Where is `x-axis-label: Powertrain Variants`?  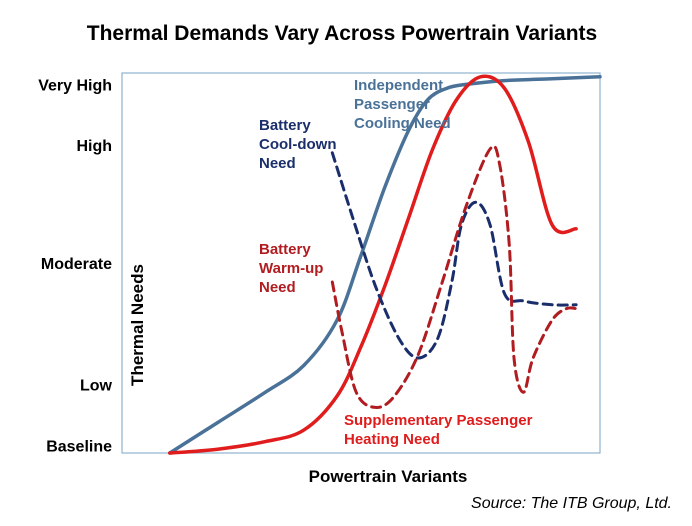
x-axis-label: Powertrain Variants is located at coordinates (388, 476).